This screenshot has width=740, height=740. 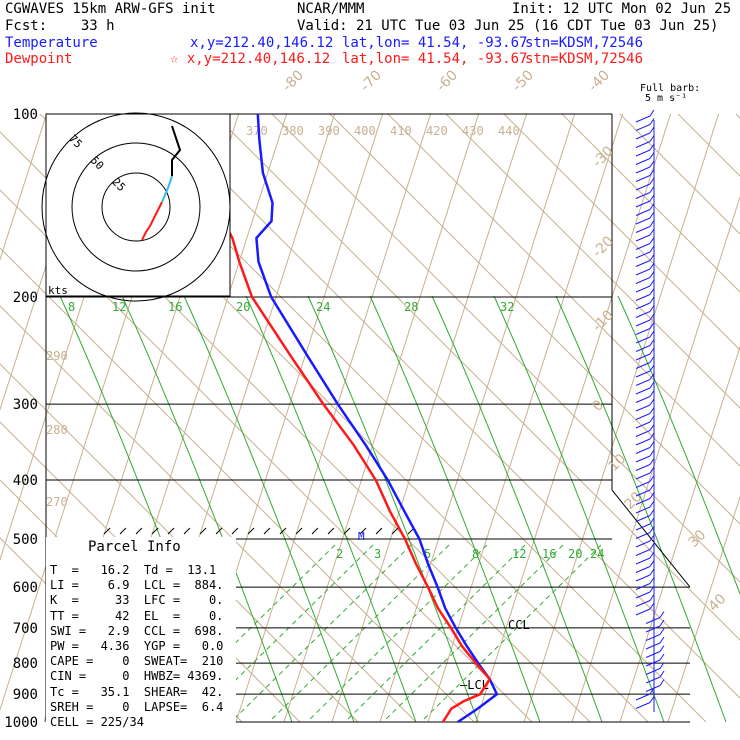 I want to click on mixing-top-label-28: 28, so click(x=411, y=307).